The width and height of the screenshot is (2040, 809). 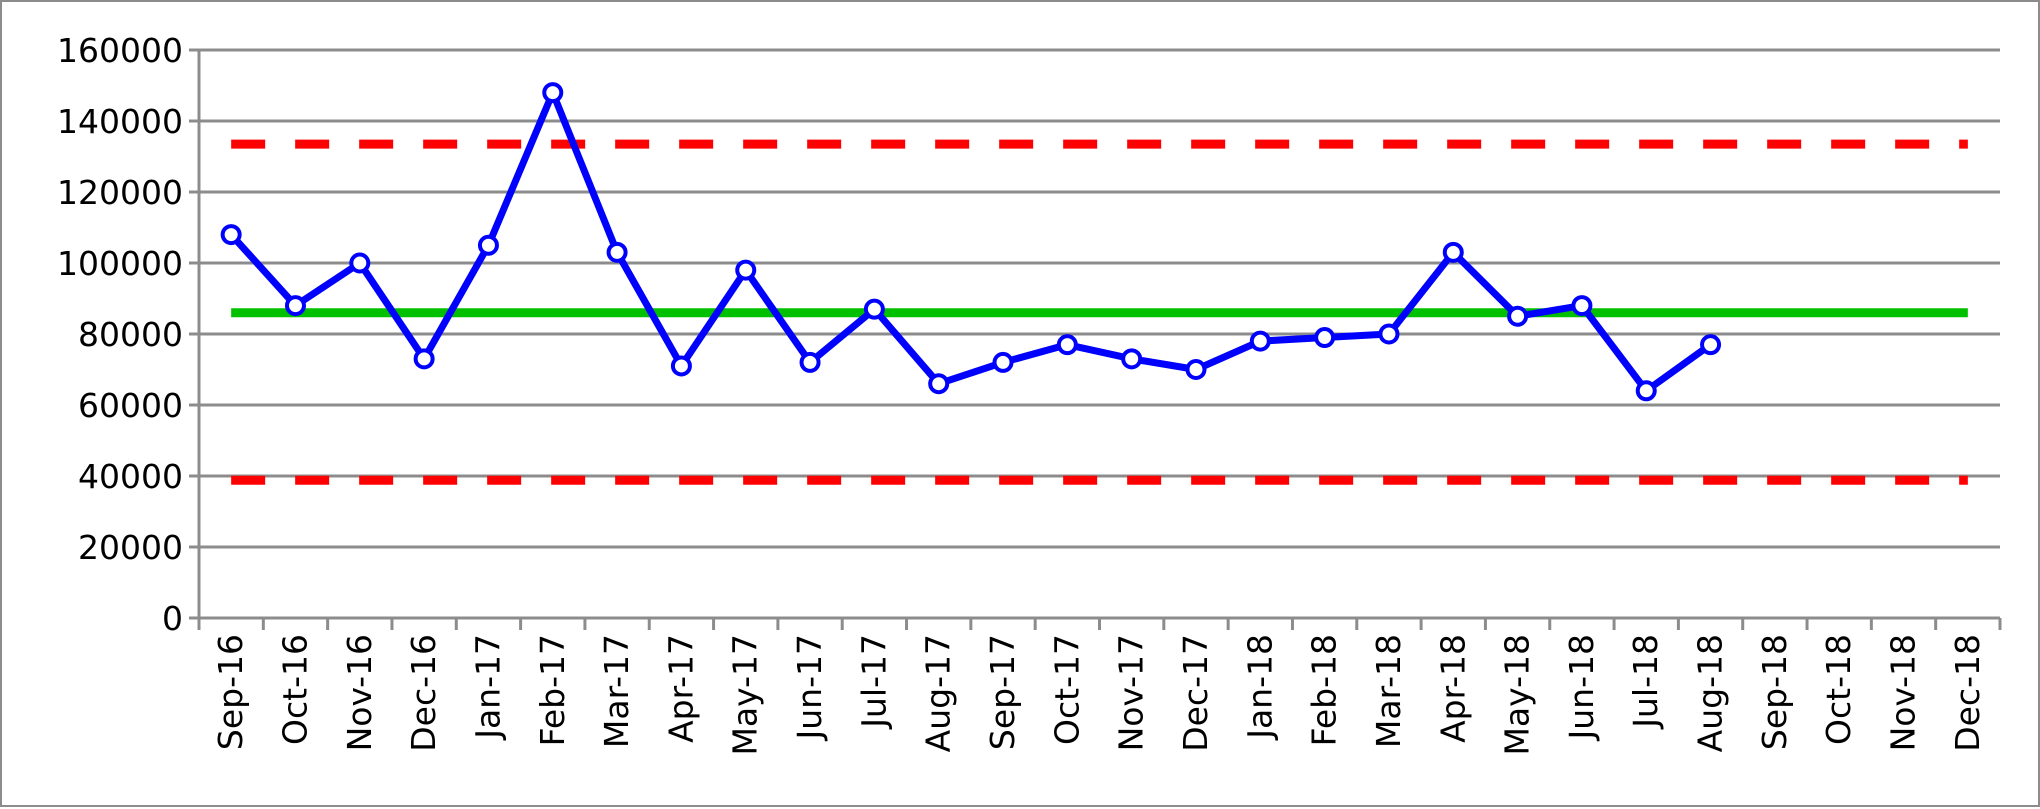 What do you see at coordinates (1774, 692) in the screenshot?
I see `x-tick-label-Sep-18: Sep-18` at bounding box center [1774, 692].